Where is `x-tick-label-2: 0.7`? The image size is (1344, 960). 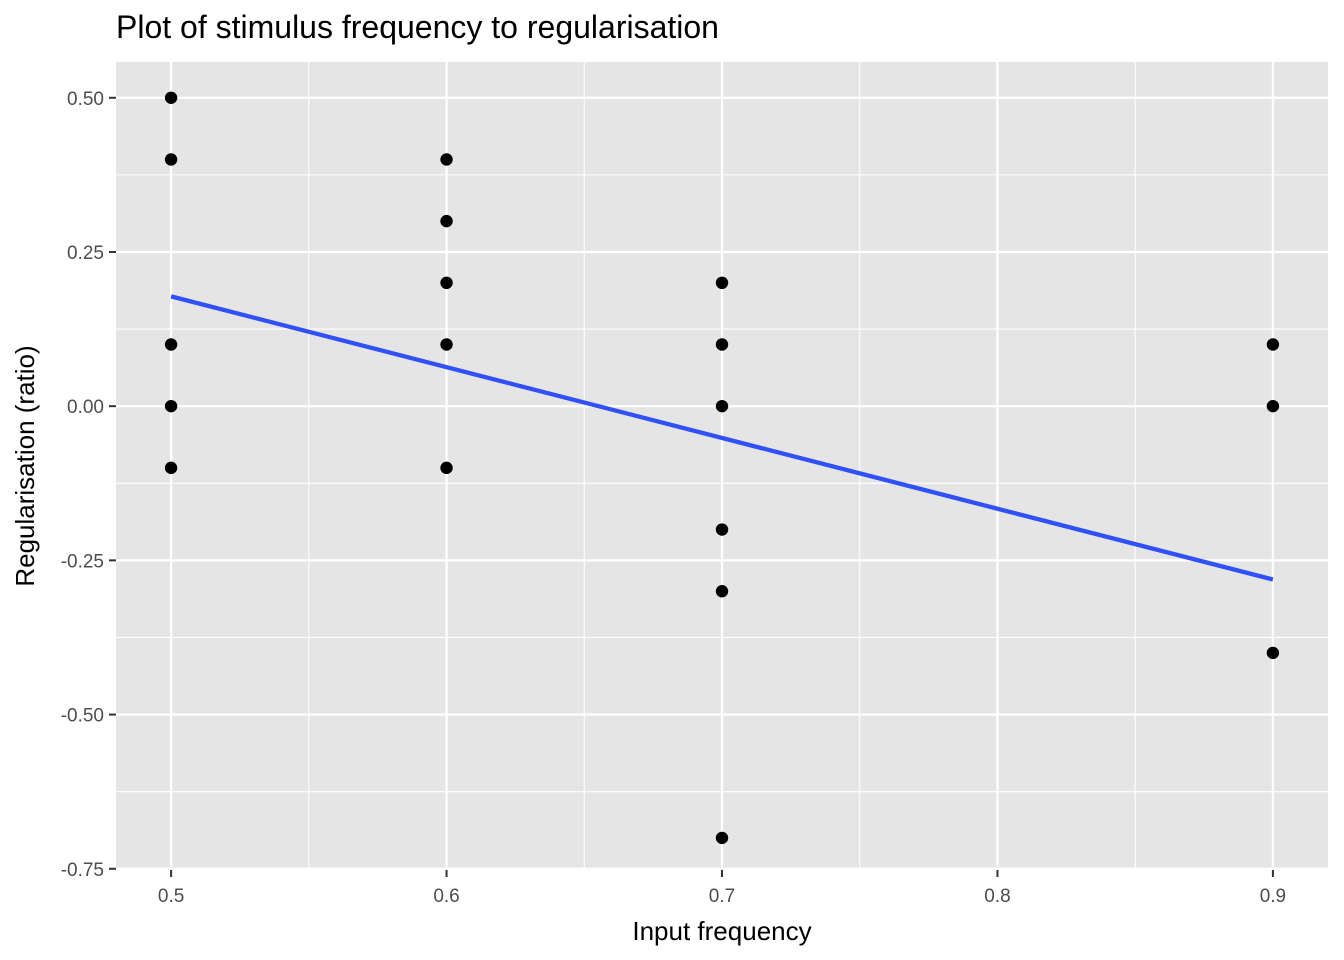
x-tick-label-2: 0.7 is located at coordinates (722, 896).